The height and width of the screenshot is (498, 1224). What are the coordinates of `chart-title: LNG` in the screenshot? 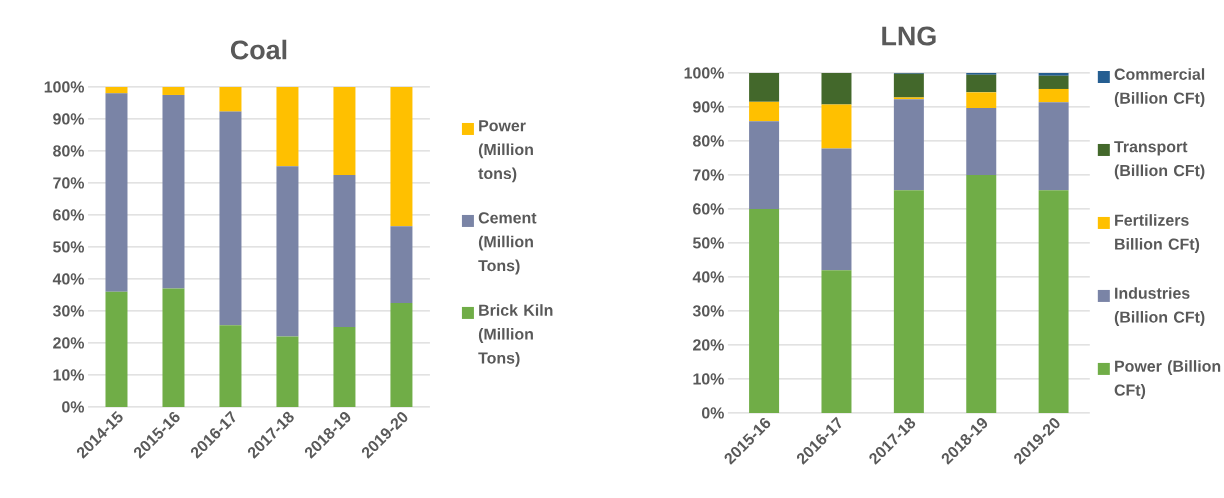 It's located at (909, 36).